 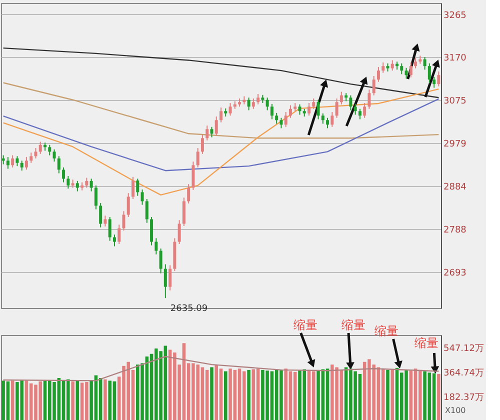 What do you see at coordinates (221, 369) in the screenshot?
I see `line-series` at bounding box center [221, 369].